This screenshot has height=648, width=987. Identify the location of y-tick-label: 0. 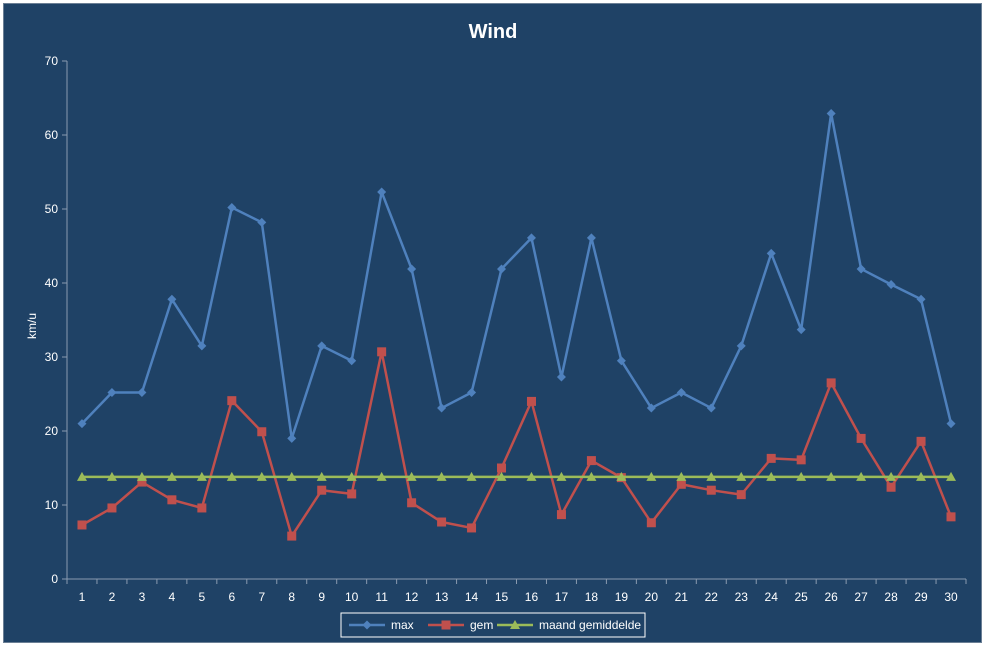
(54, 579).